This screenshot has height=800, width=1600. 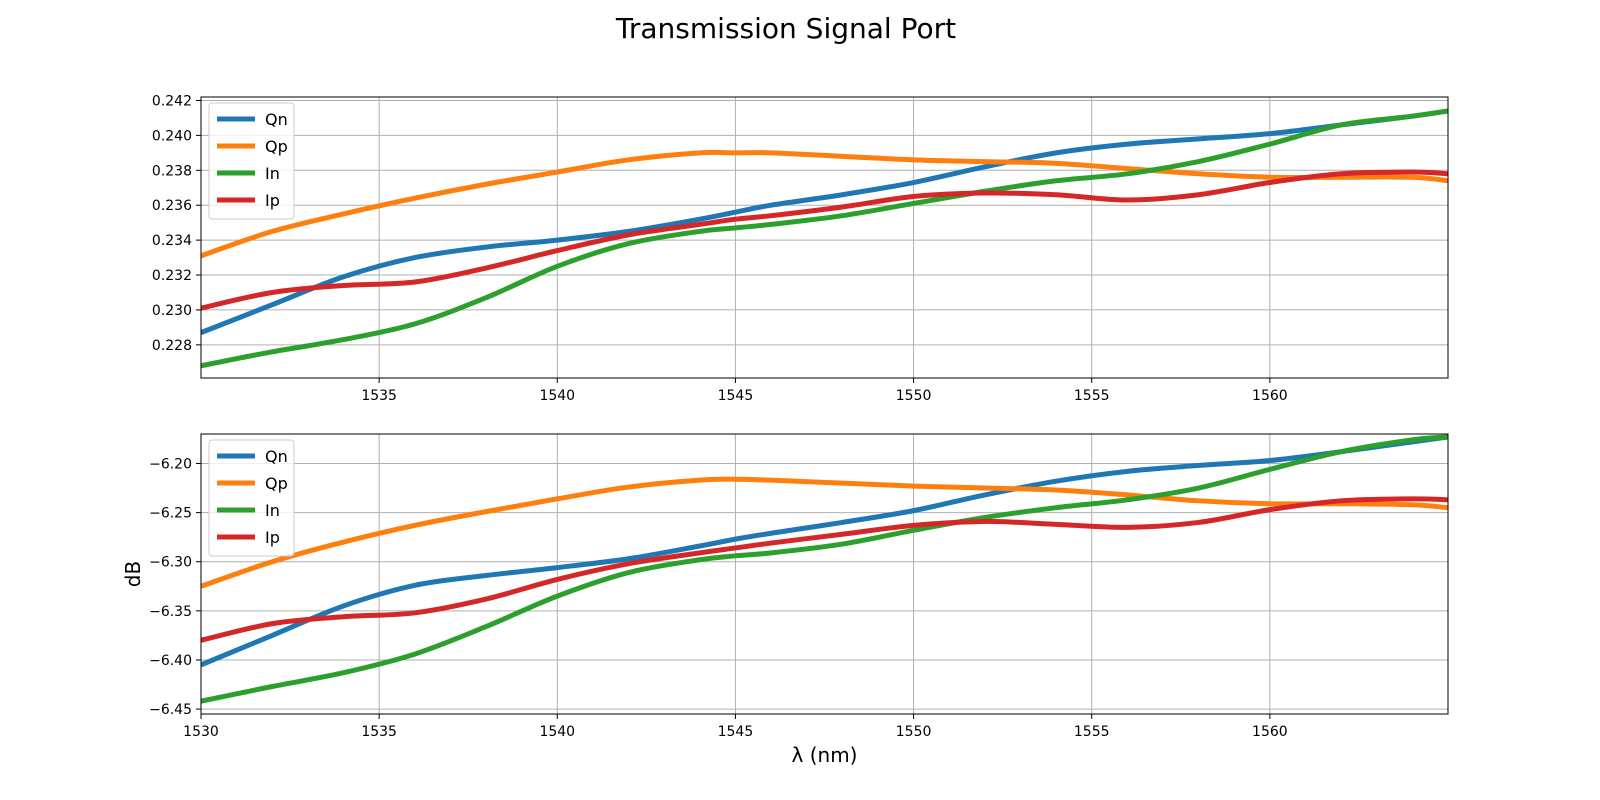 I want to click on y-tick-label: −6.20, so click(x=170, y=464).